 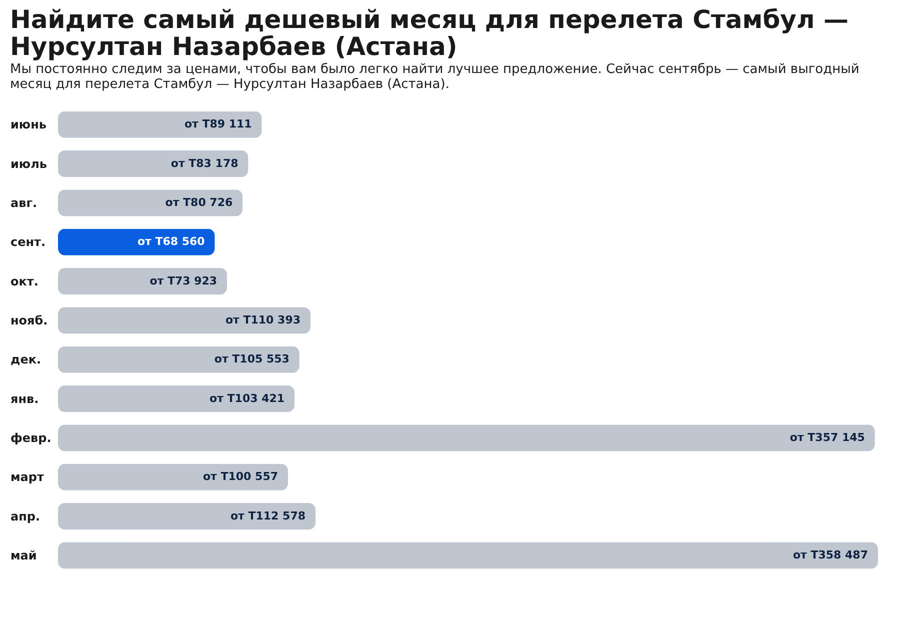 I want to click on y-tick-label: дек., so click(x=26, y=359).